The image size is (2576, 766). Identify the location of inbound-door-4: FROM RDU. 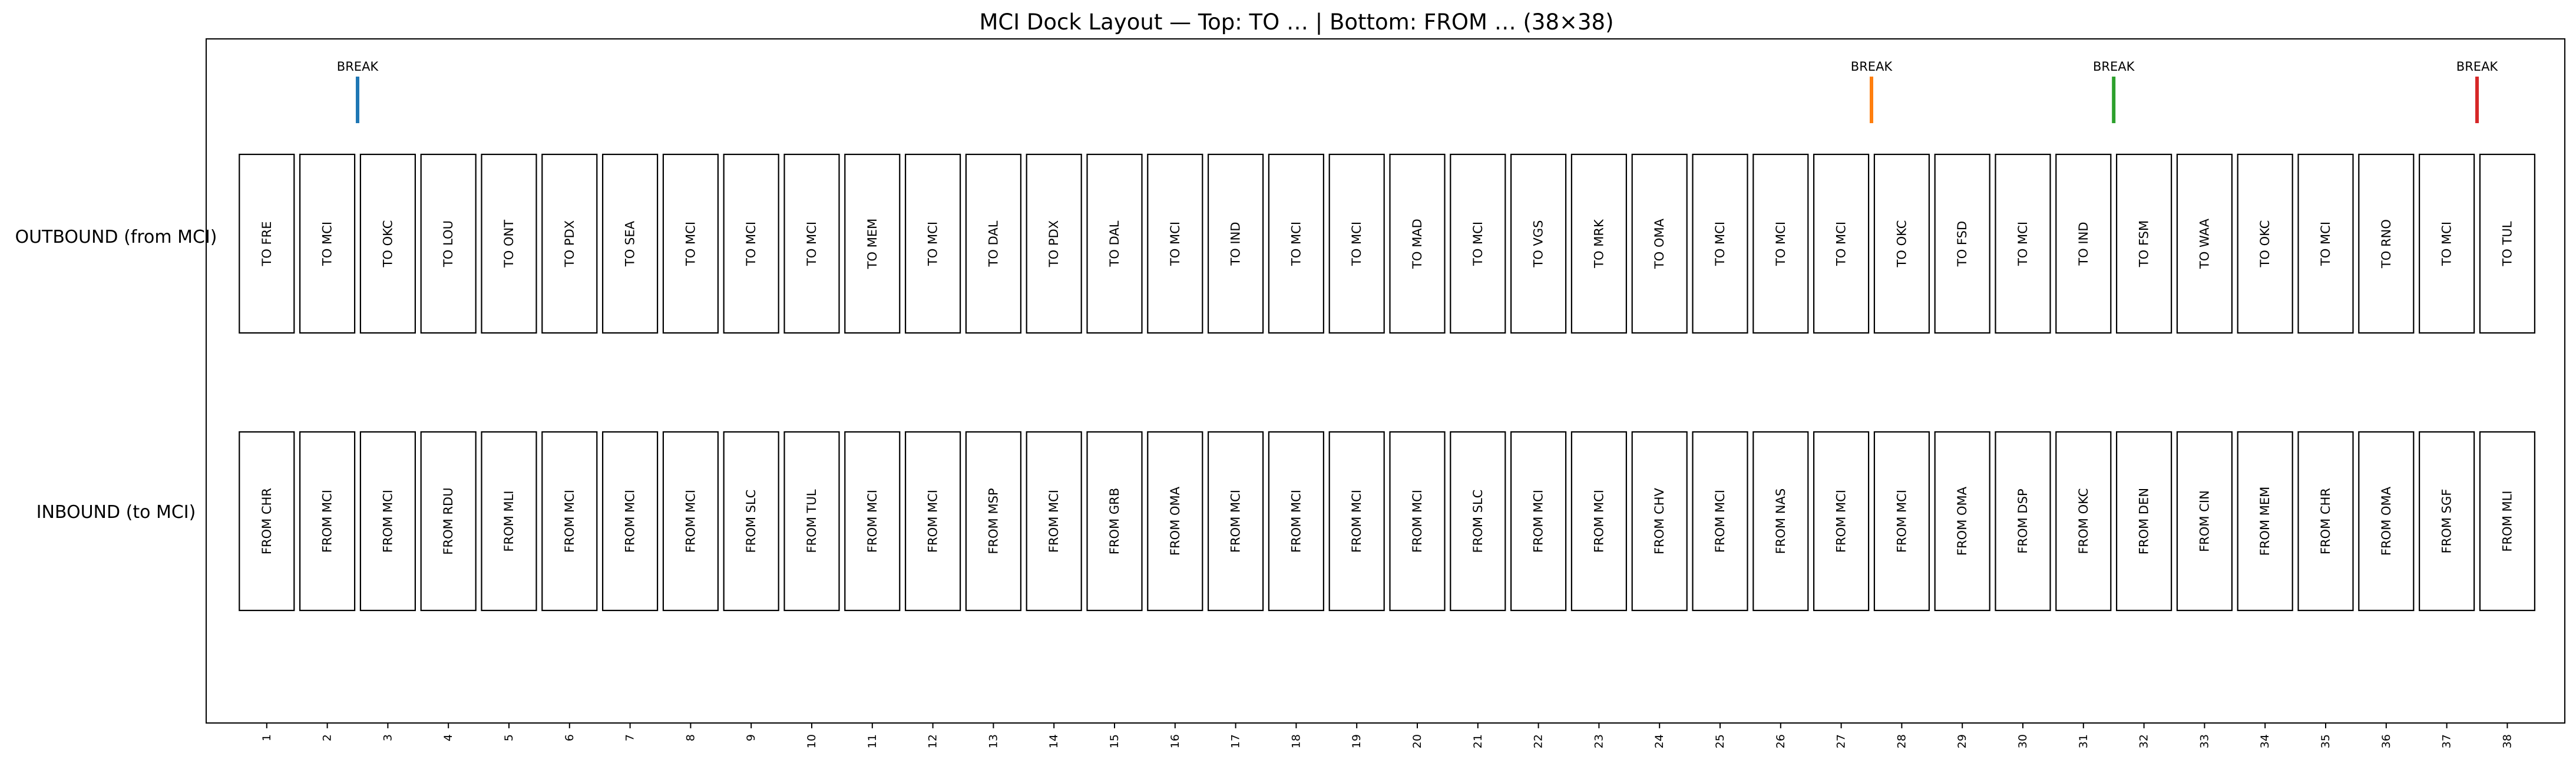
(448, 521).